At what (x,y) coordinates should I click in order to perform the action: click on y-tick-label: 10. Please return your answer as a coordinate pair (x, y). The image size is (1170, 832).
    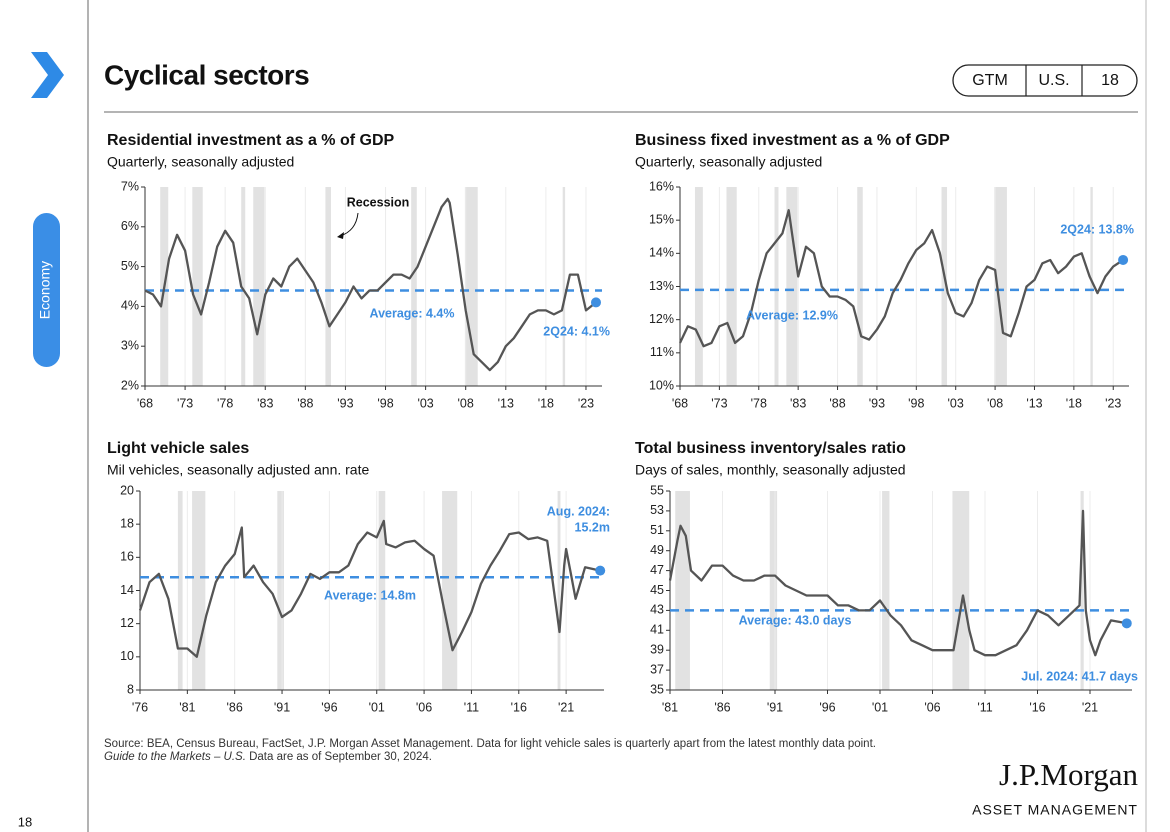
    Looking at the image, I should click on (127, 656).